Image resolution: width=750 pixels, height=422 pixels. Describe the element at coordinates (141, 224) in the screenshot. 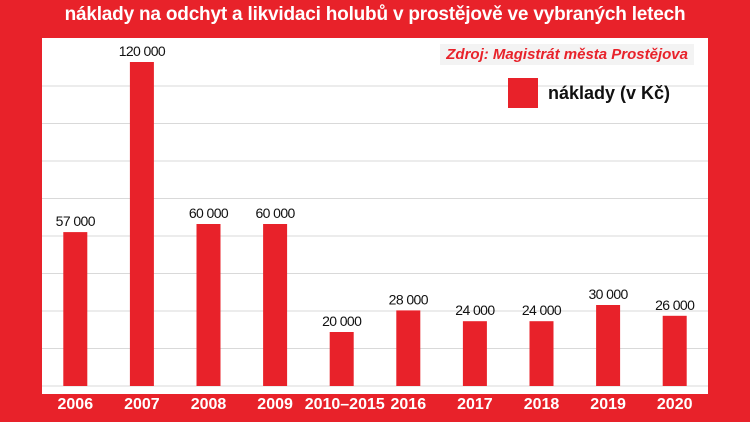

I see `bar-2007` at that location.